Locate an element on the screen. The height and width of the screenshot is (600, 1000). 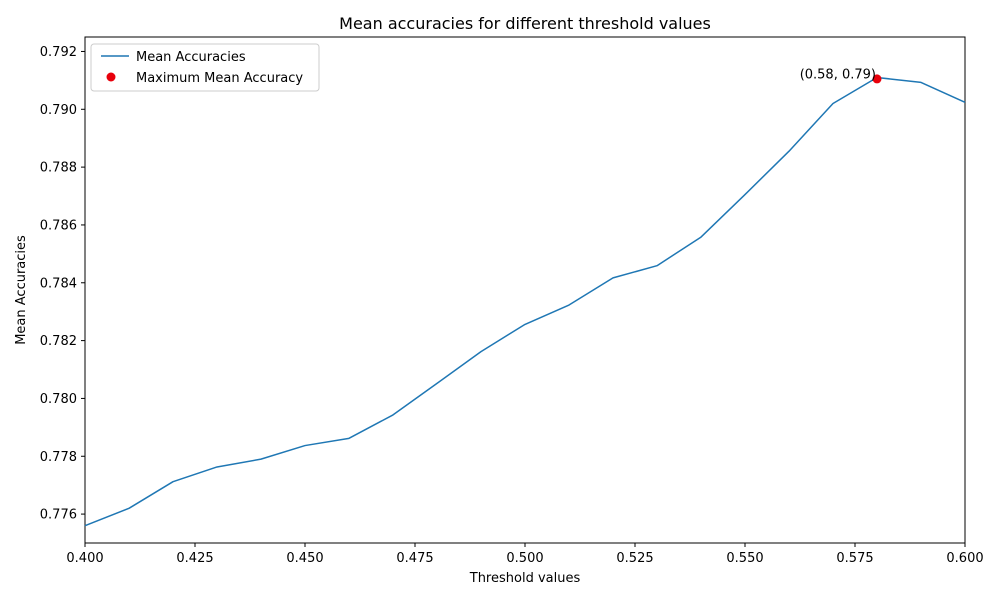
x-tick-label: 0.575 is located at coordinates (854, 558).